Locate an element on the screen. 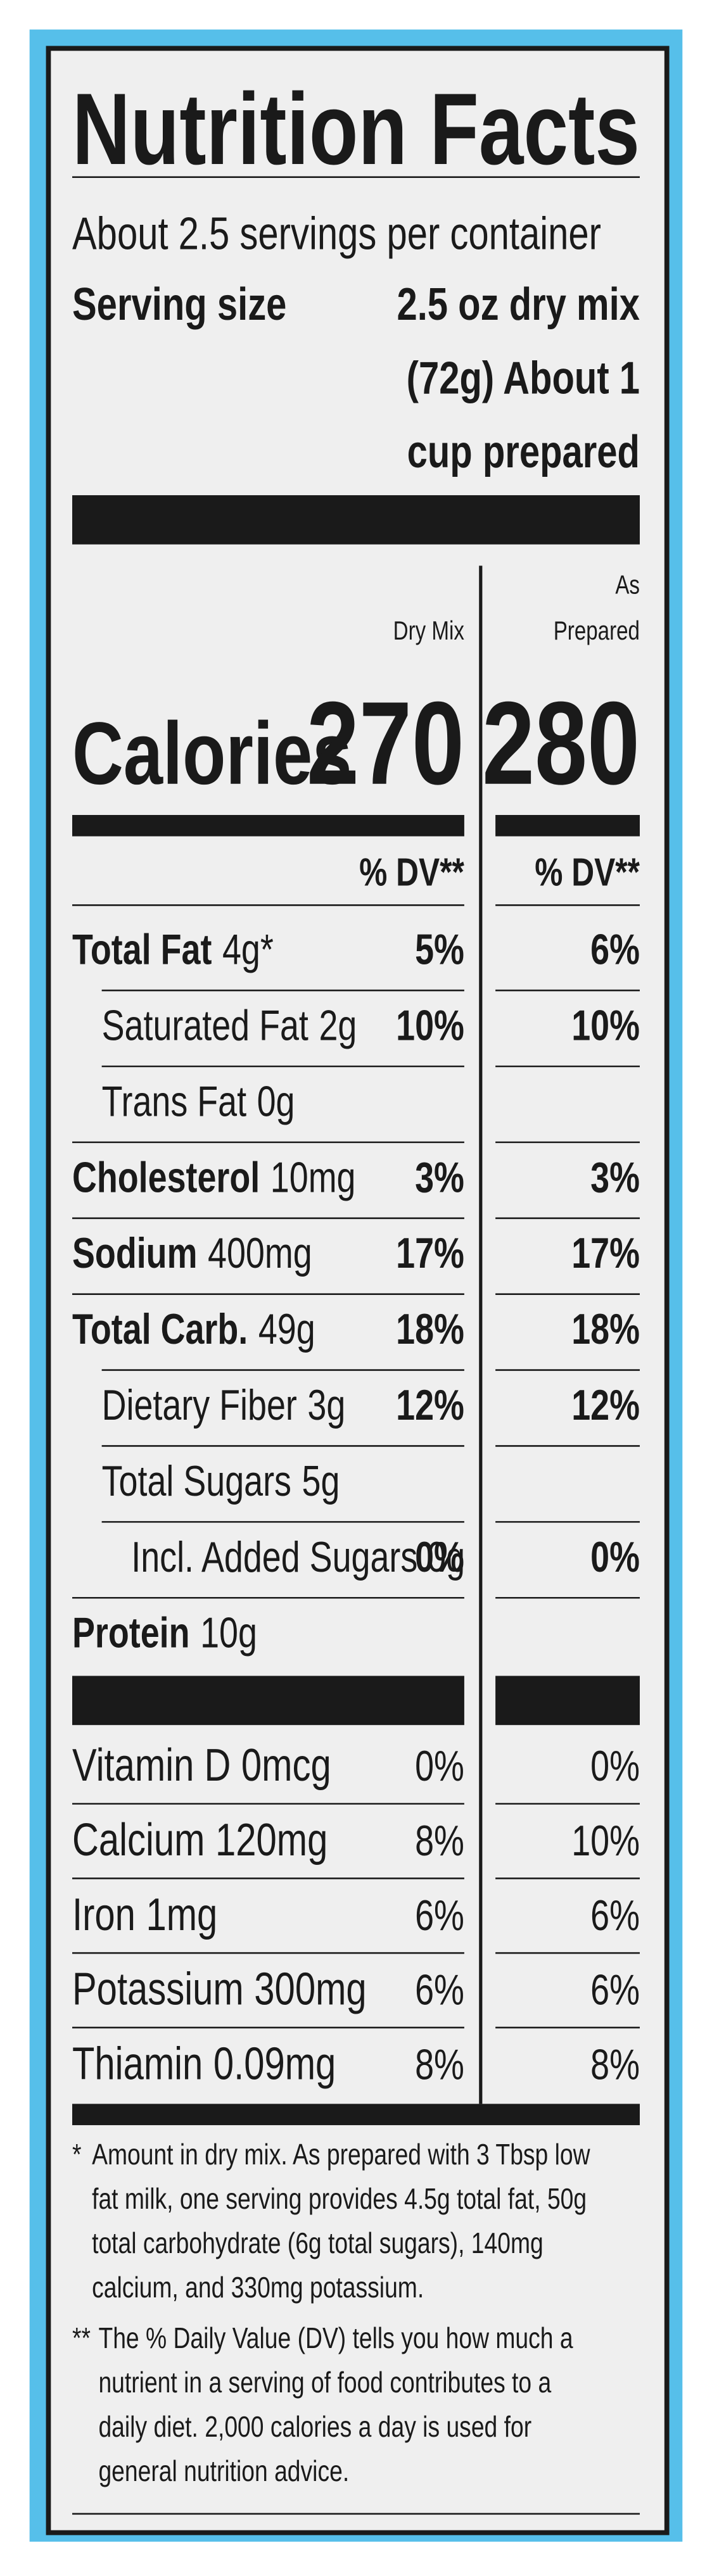  nutrient-amount: 10mg is located at coordinates (313, 1177).